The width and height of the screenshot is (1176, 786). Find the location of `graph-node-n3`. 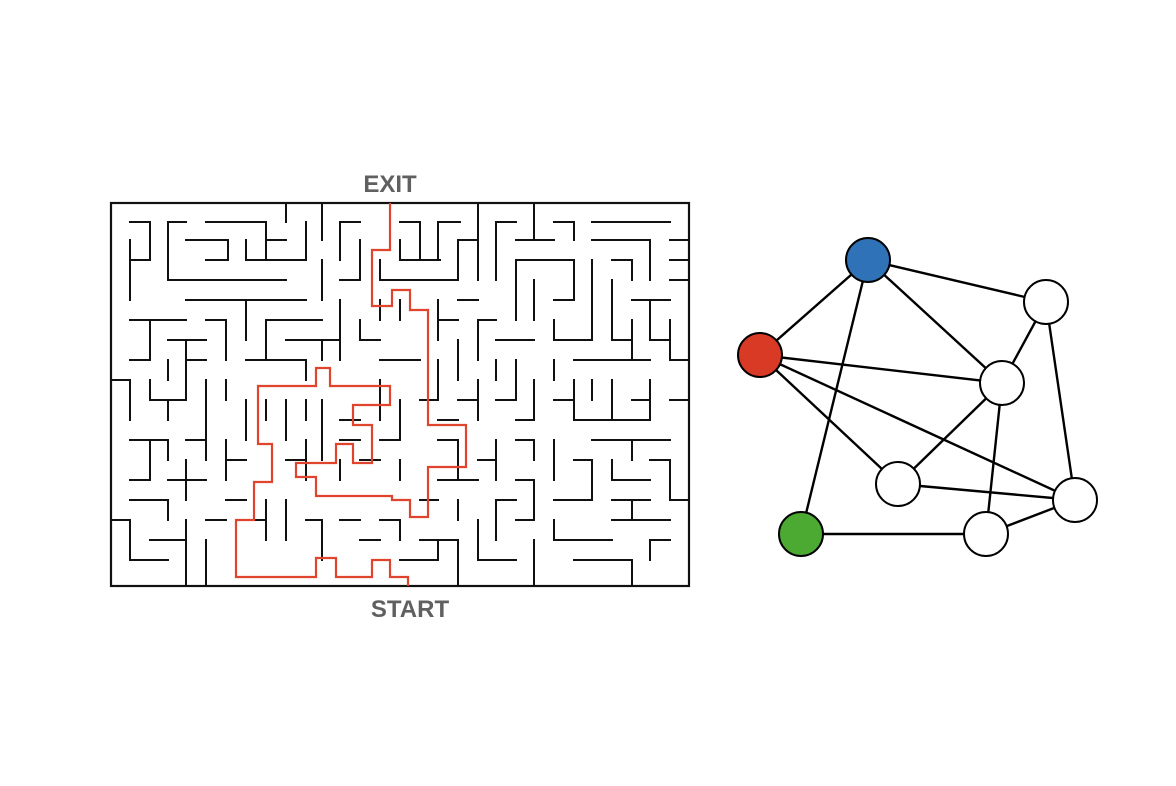

graph-node-n3 is located at coordinates (898, 484).